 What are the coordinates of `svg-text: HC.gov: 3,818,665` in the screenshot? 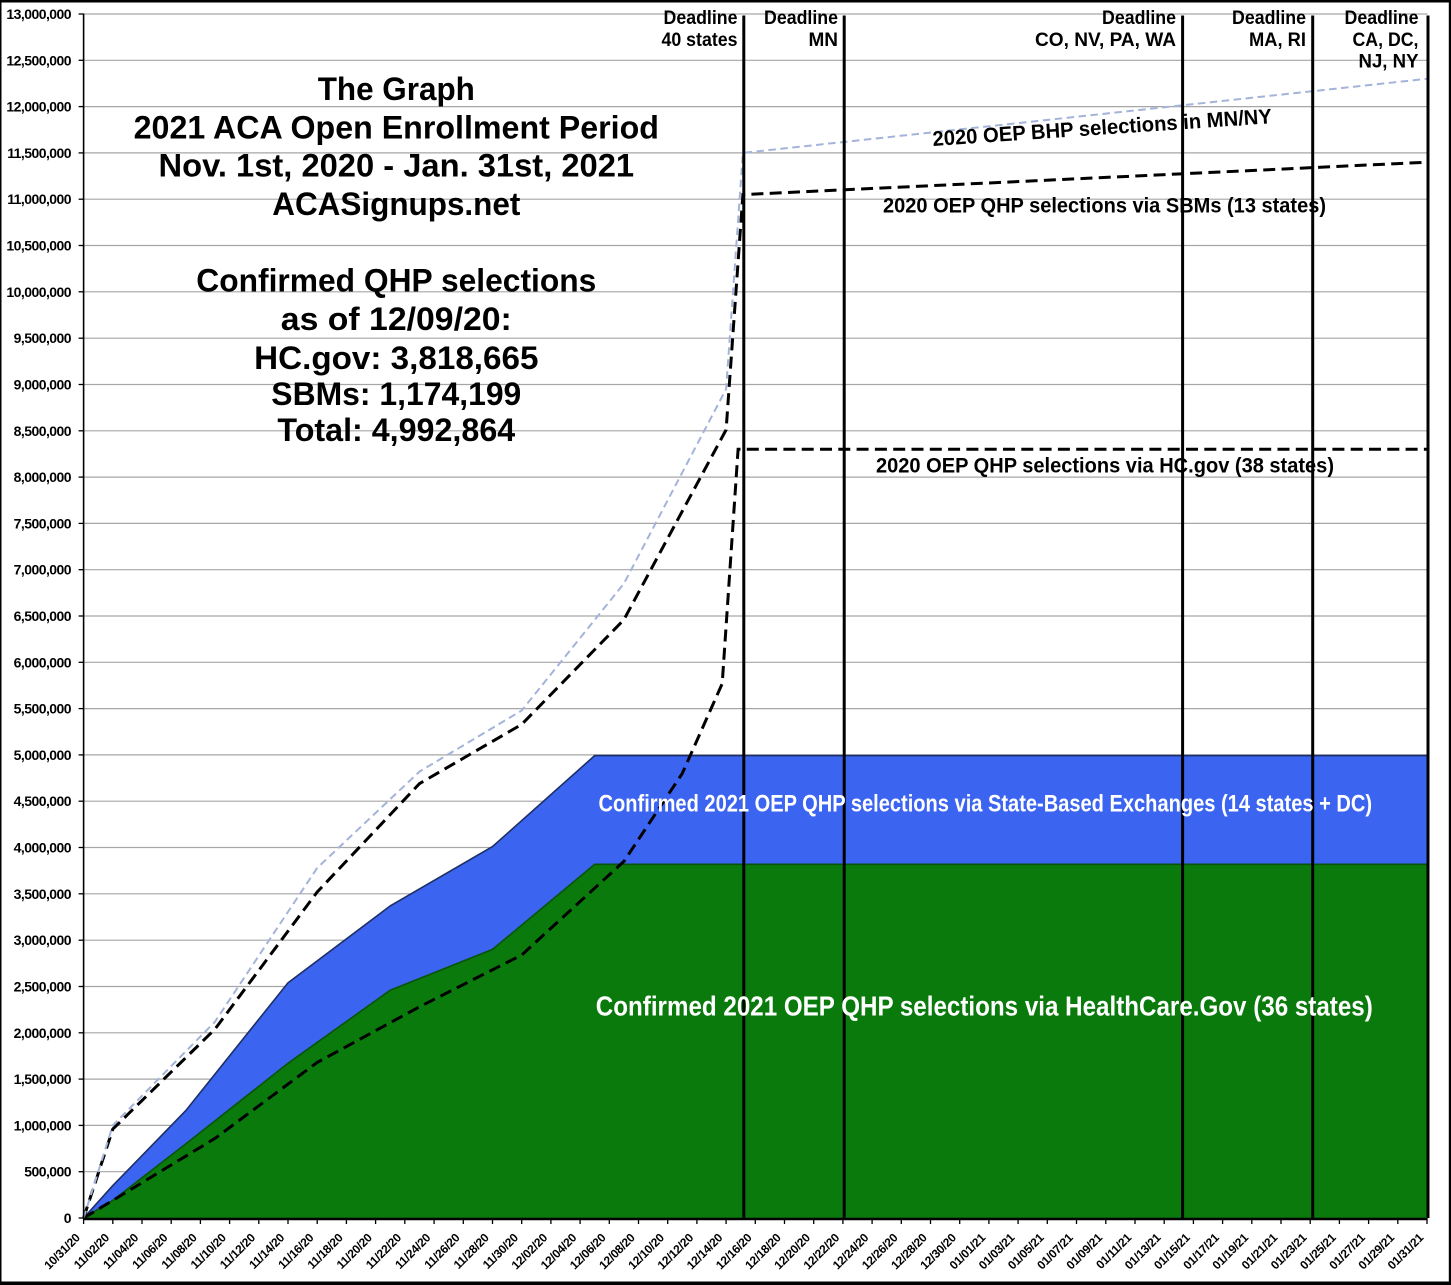 It's located at (396, 358).